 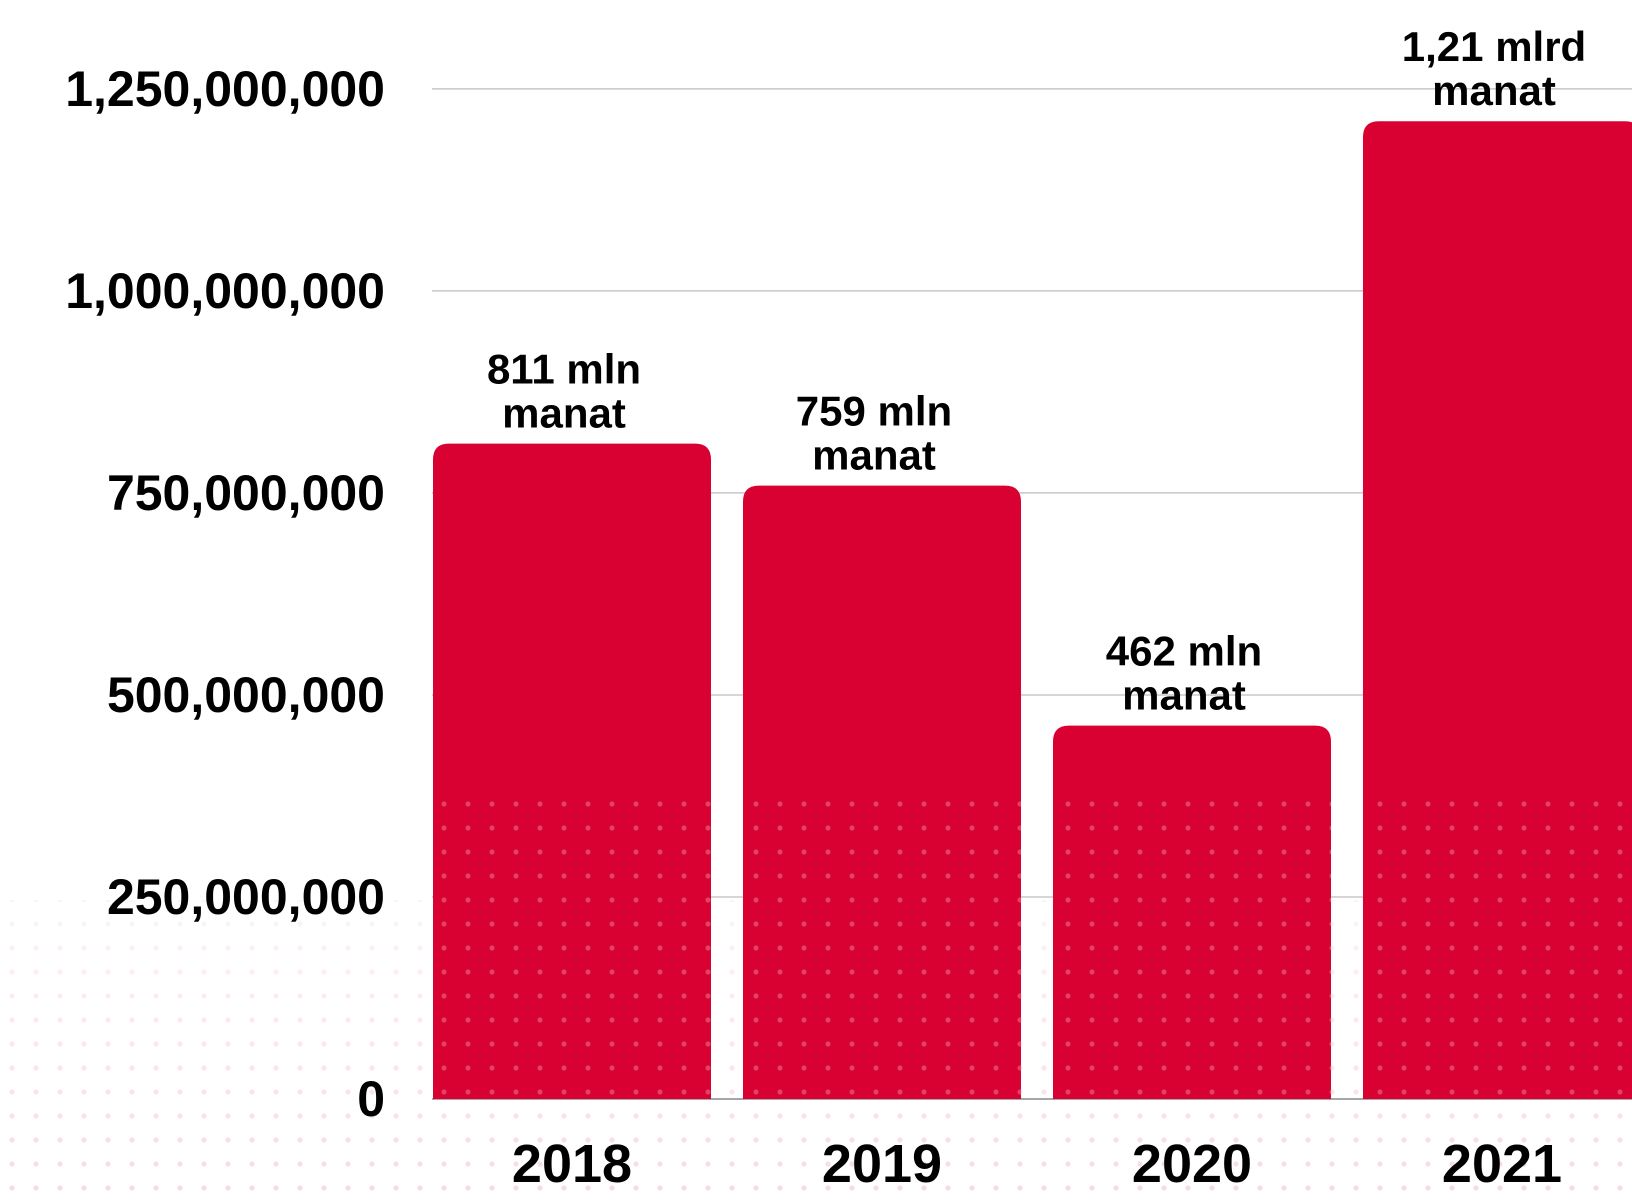 What do you see at coordinates (1192, 1164) in the screenshot?
I see `x-tick-label: 2020` at bounding box center [1192, 1164].